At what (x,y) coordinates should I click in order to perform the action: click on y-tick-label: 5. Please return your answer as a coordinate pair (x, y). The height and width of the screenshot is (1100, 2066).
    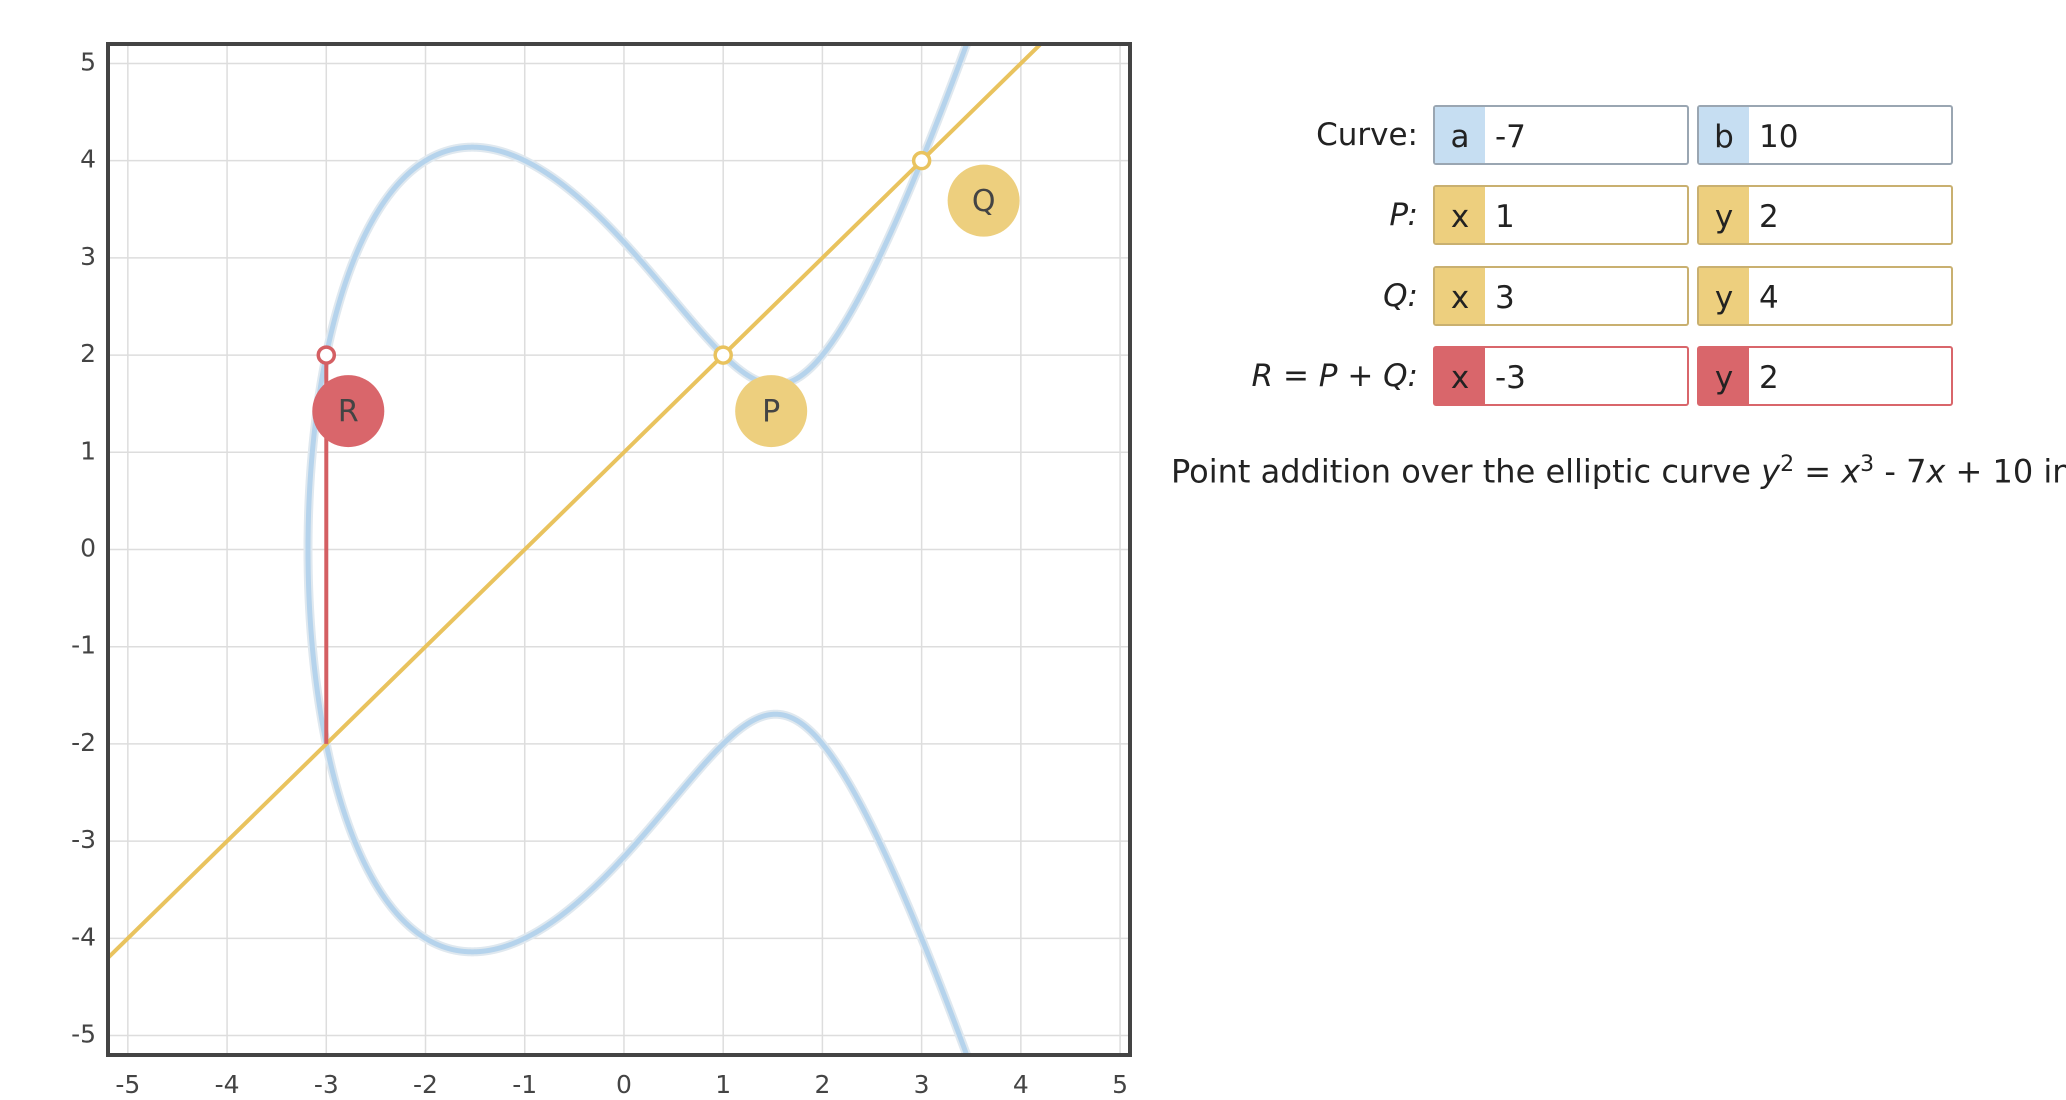
    Looking at the image, I should click on (88, 61).